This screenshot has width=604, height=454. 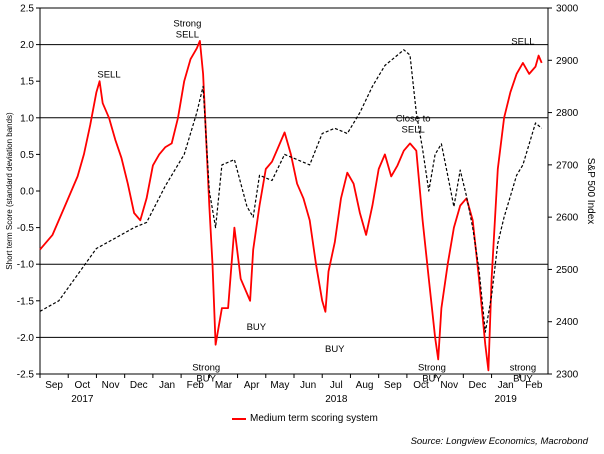 I want to click on legend: Medium term scoring system, so click(x=305, y=418).